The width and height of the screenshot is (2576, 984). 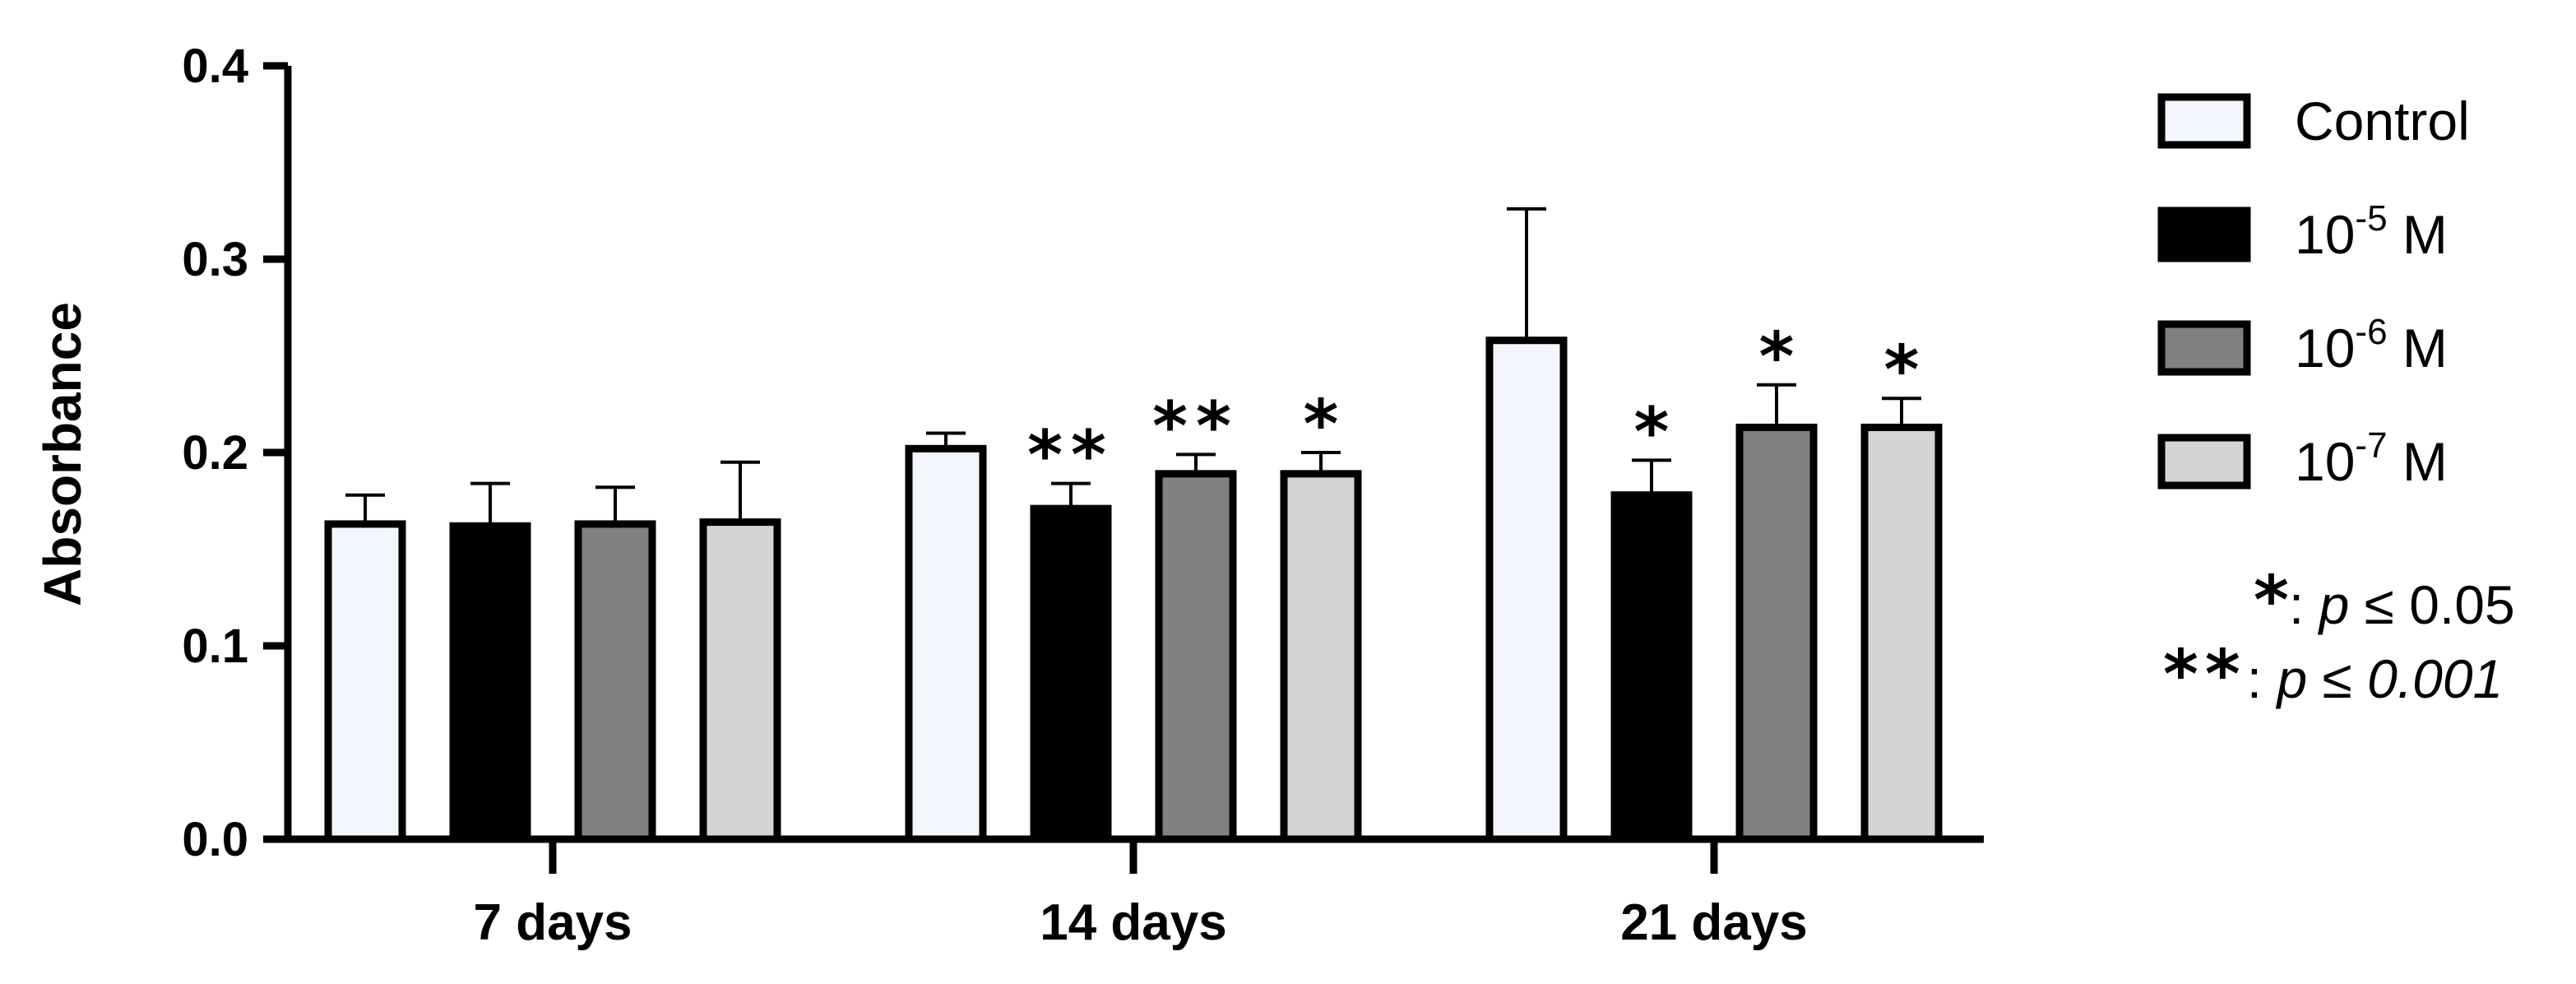 I want to click on legend-label: Control, so click(x=2383, y=121).